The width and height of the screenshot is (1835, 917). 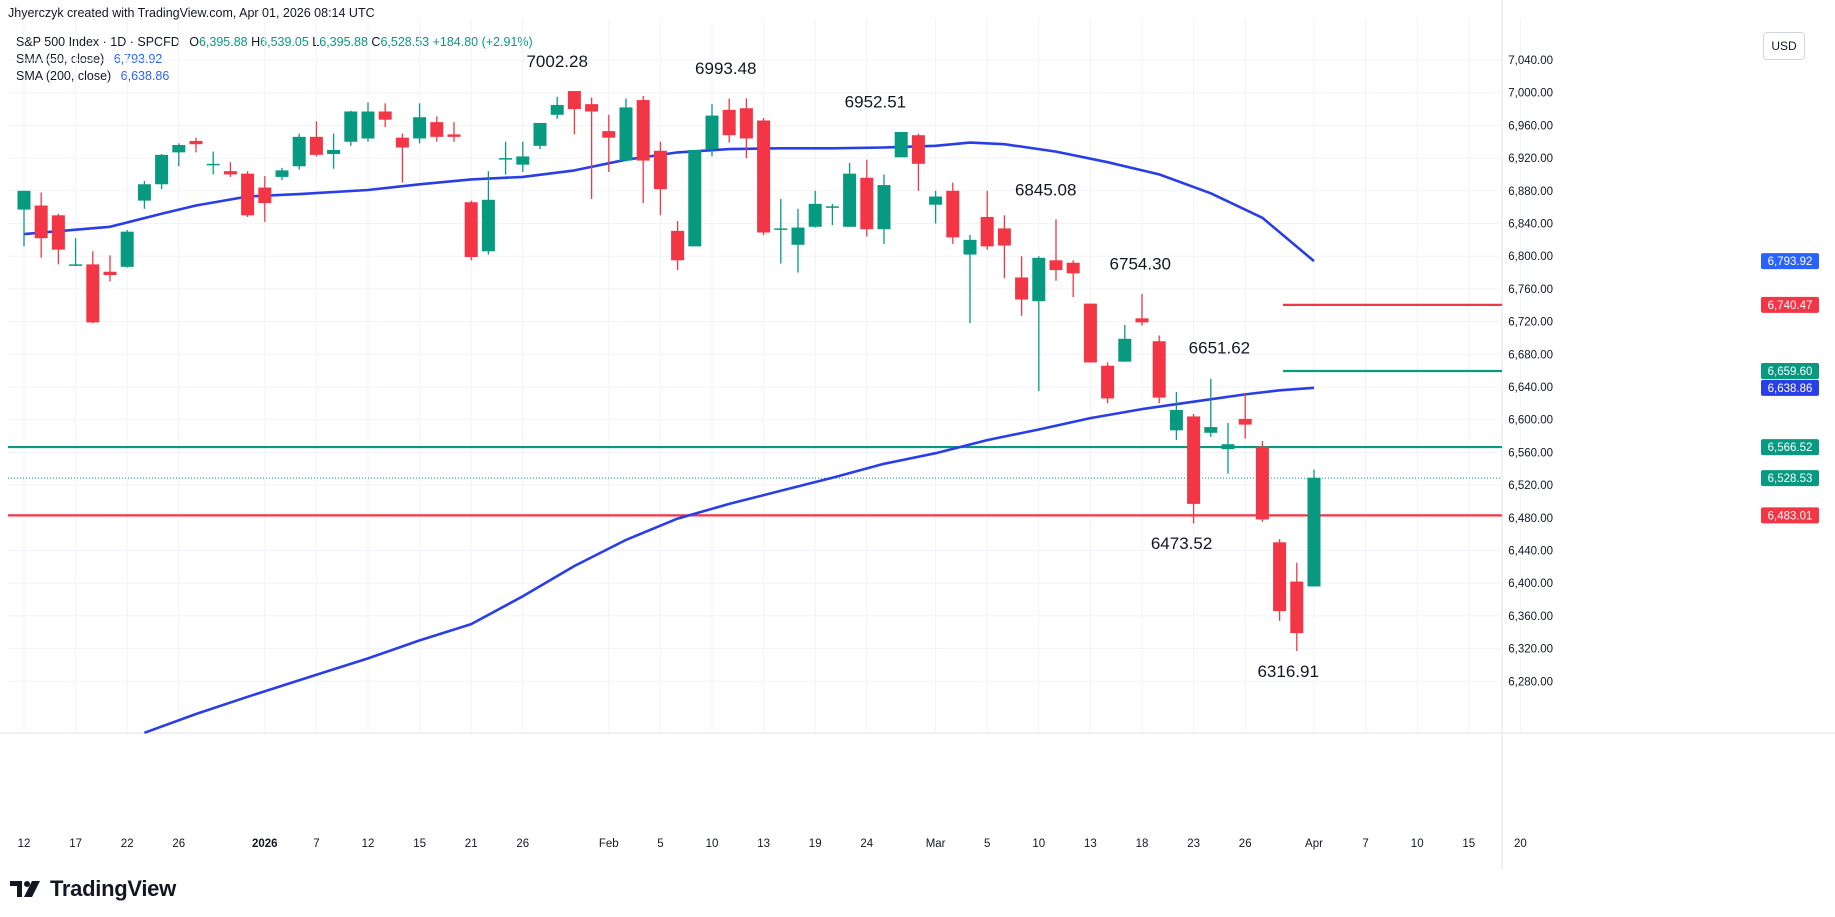 What do you see at coordinates (98, 42) in the screenshot?
I see `symbol-name: S&P 500 Index · 1D · SPCFD` at bounding box center [98, 42].